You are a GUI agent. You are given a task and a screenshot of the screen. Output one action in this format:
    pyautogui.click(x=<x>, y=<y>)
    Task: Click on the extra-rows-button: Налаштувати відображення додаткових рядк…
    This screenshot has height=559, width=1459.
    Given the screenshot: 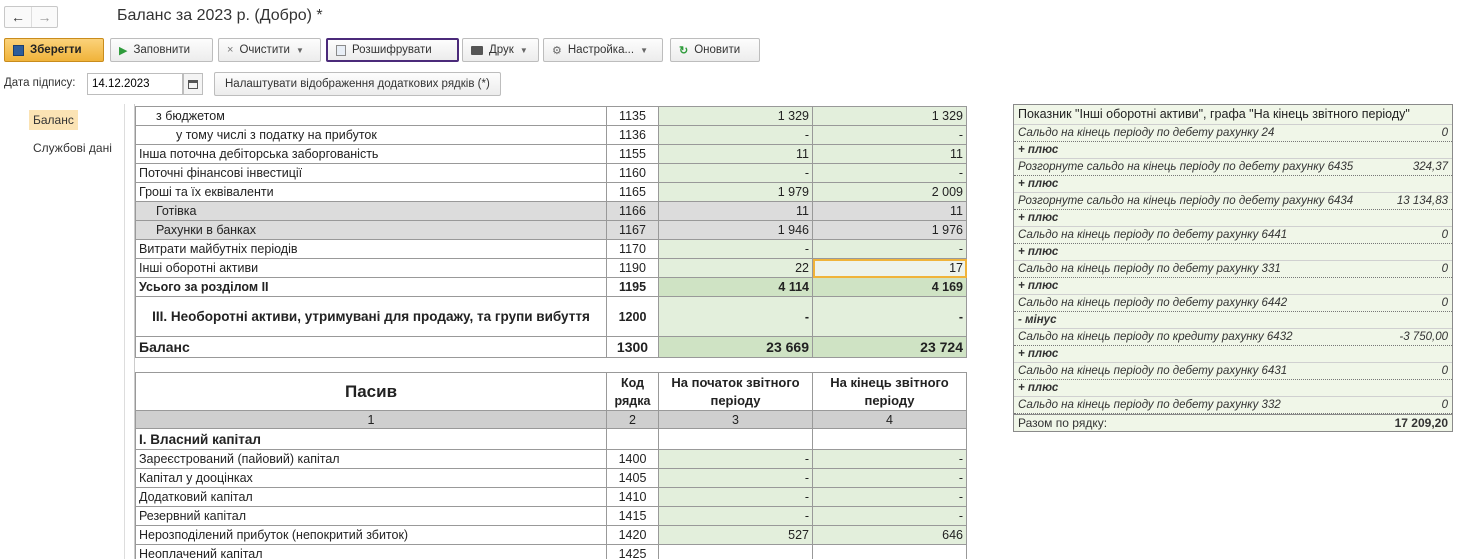 What is the action you would take?
    pyautogui.click(x=357, y=84)
    